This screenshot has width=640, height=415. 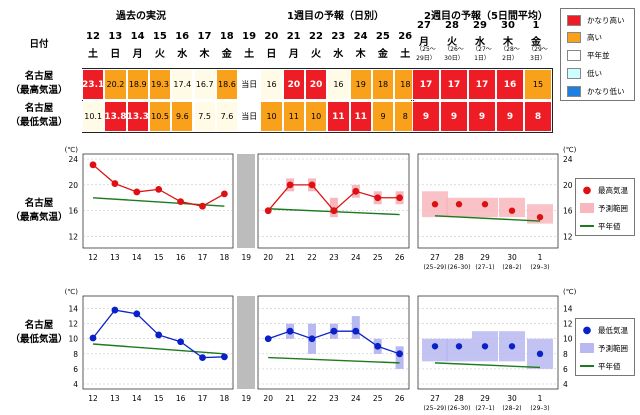 I want to click on max-forecast-point, so click(x=378, y=198).